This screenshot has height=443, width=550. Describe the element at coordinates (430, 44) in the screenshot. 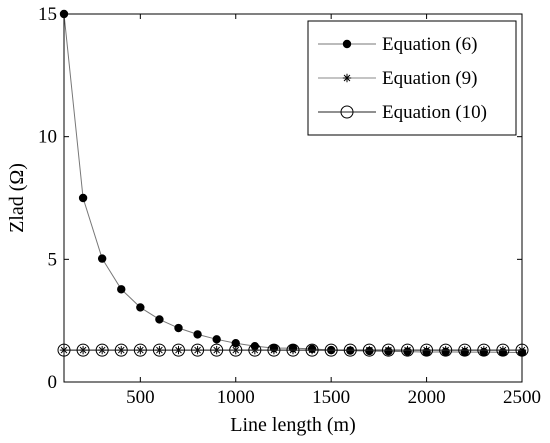

I see `legend-label: Equation (6)` at that location.